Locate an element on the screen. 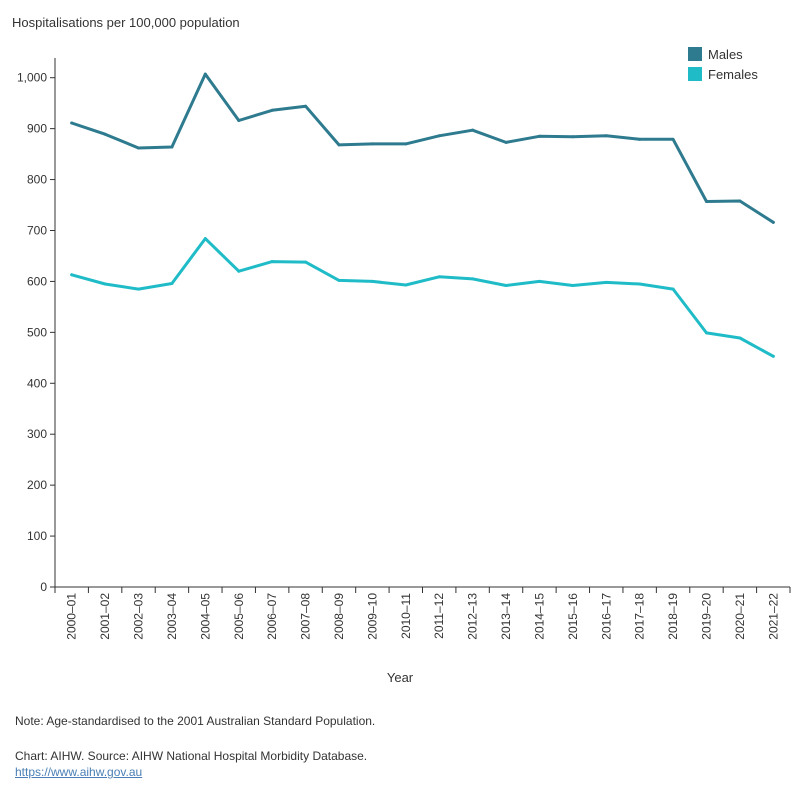  x-tick-label: 2020–21 is located at coordinates (740, 616).